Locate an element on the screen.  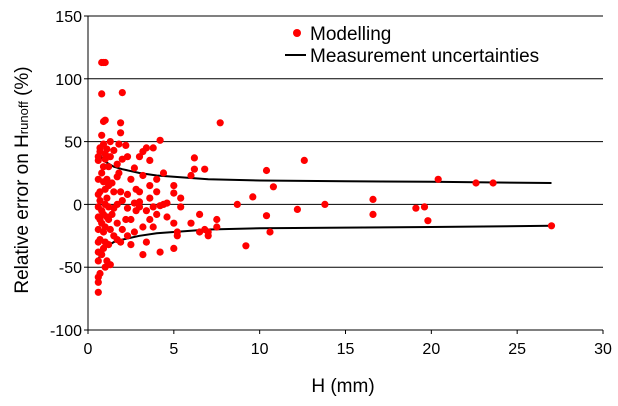
legend-label-uncertainty: Measurement uncertainties is located at coordinates (424, 56).